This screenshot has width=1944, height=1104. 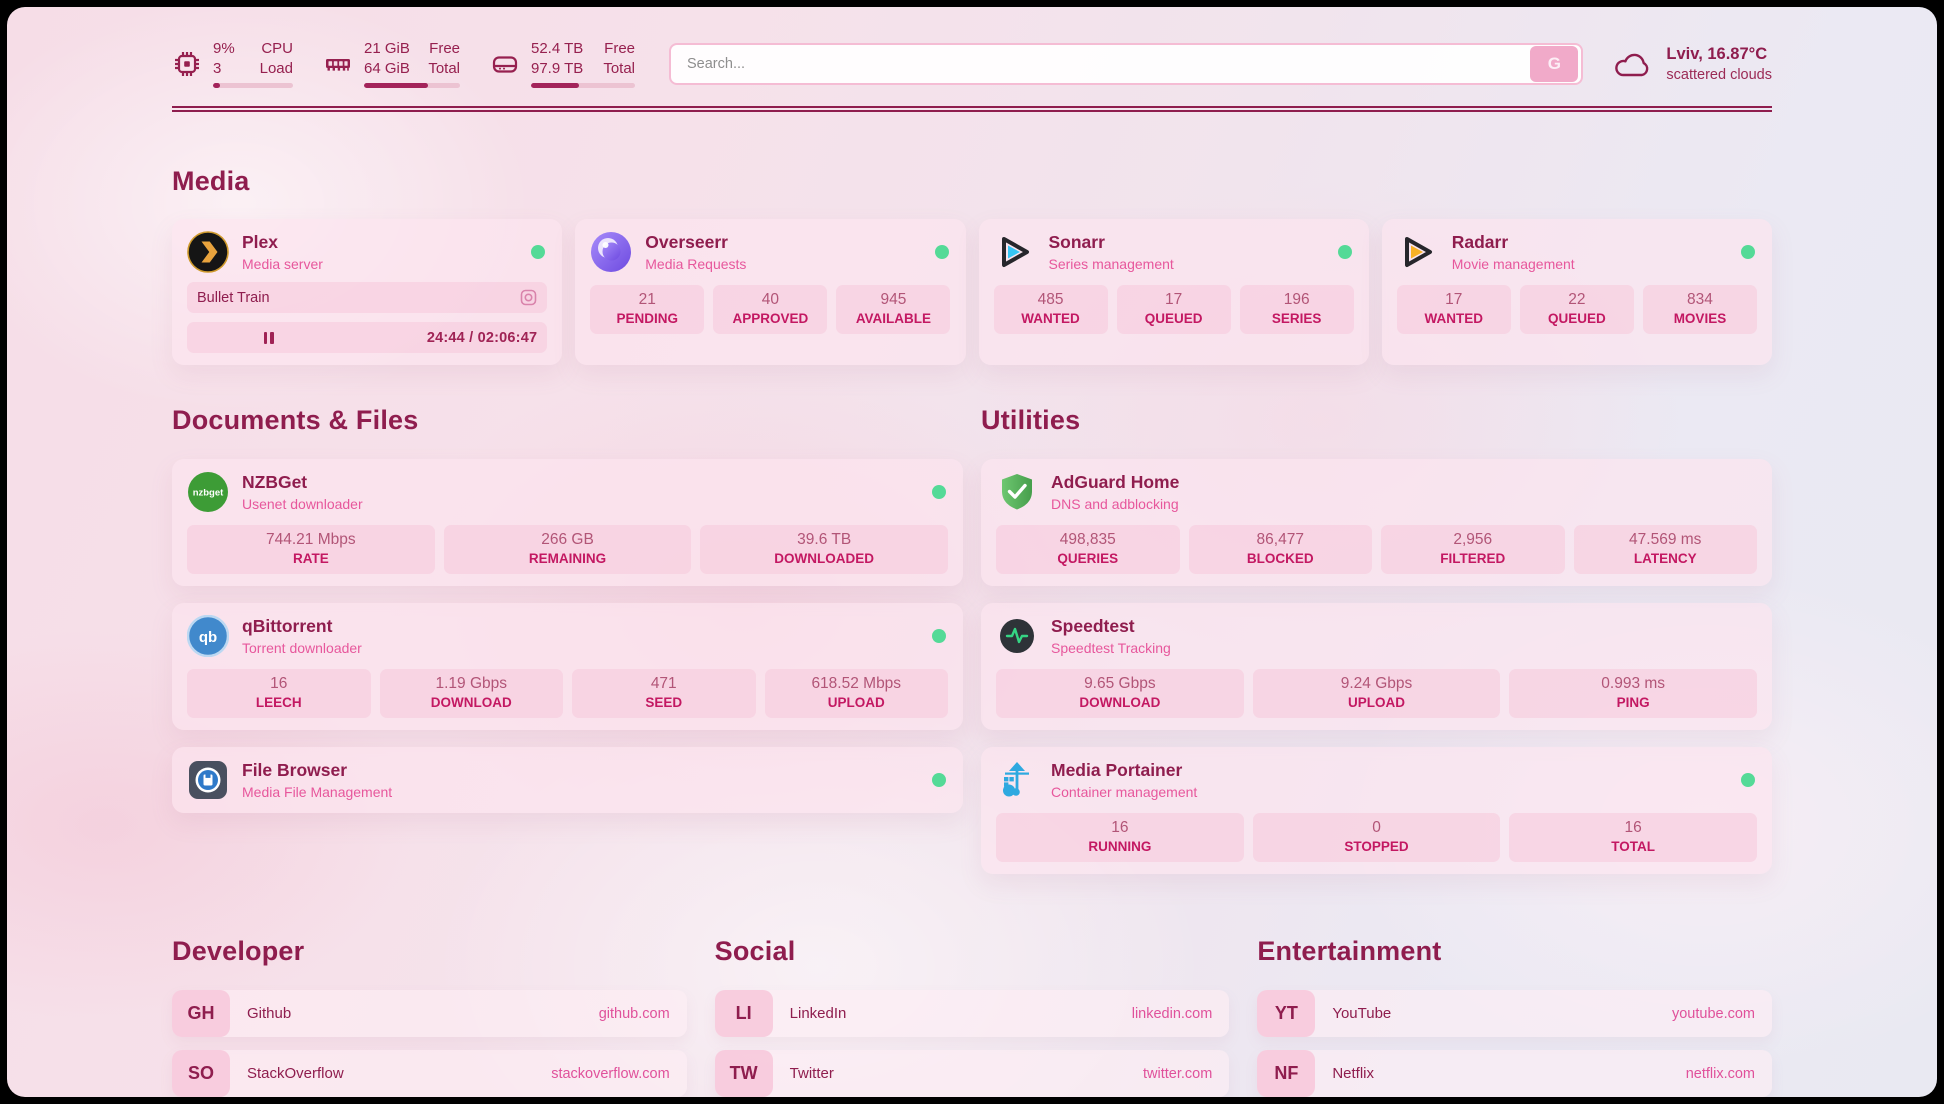 I want to click on app-card-plex: Plex Media server Bullet Train, so click(x=367, y=292).